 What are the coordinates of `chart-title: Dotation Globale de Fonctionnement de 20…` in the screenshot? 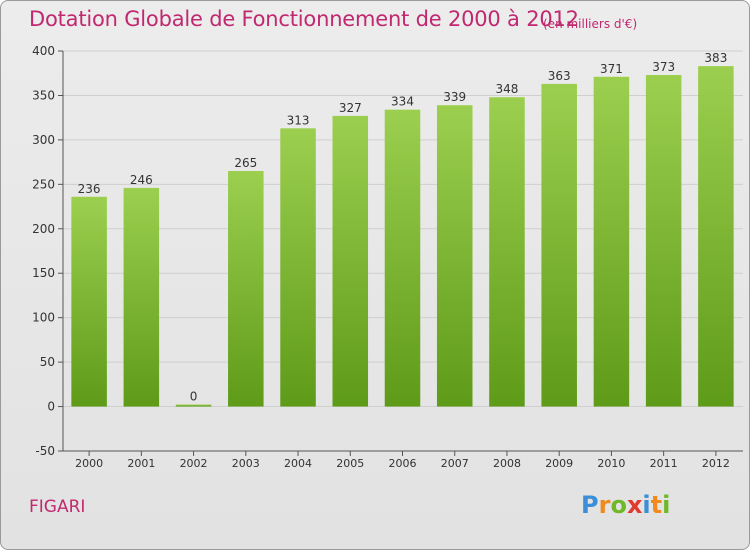 It's located at (304, 19).